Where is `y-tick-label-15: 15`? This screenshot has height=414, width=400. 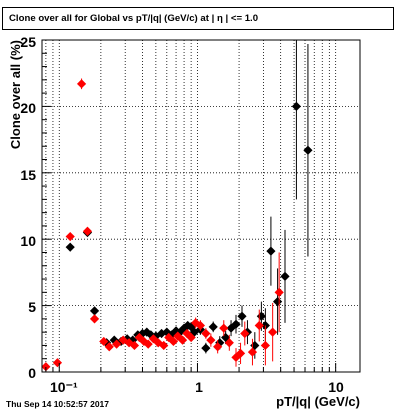 y-tick-label-15: 15 is located at coordinates (28, 175).